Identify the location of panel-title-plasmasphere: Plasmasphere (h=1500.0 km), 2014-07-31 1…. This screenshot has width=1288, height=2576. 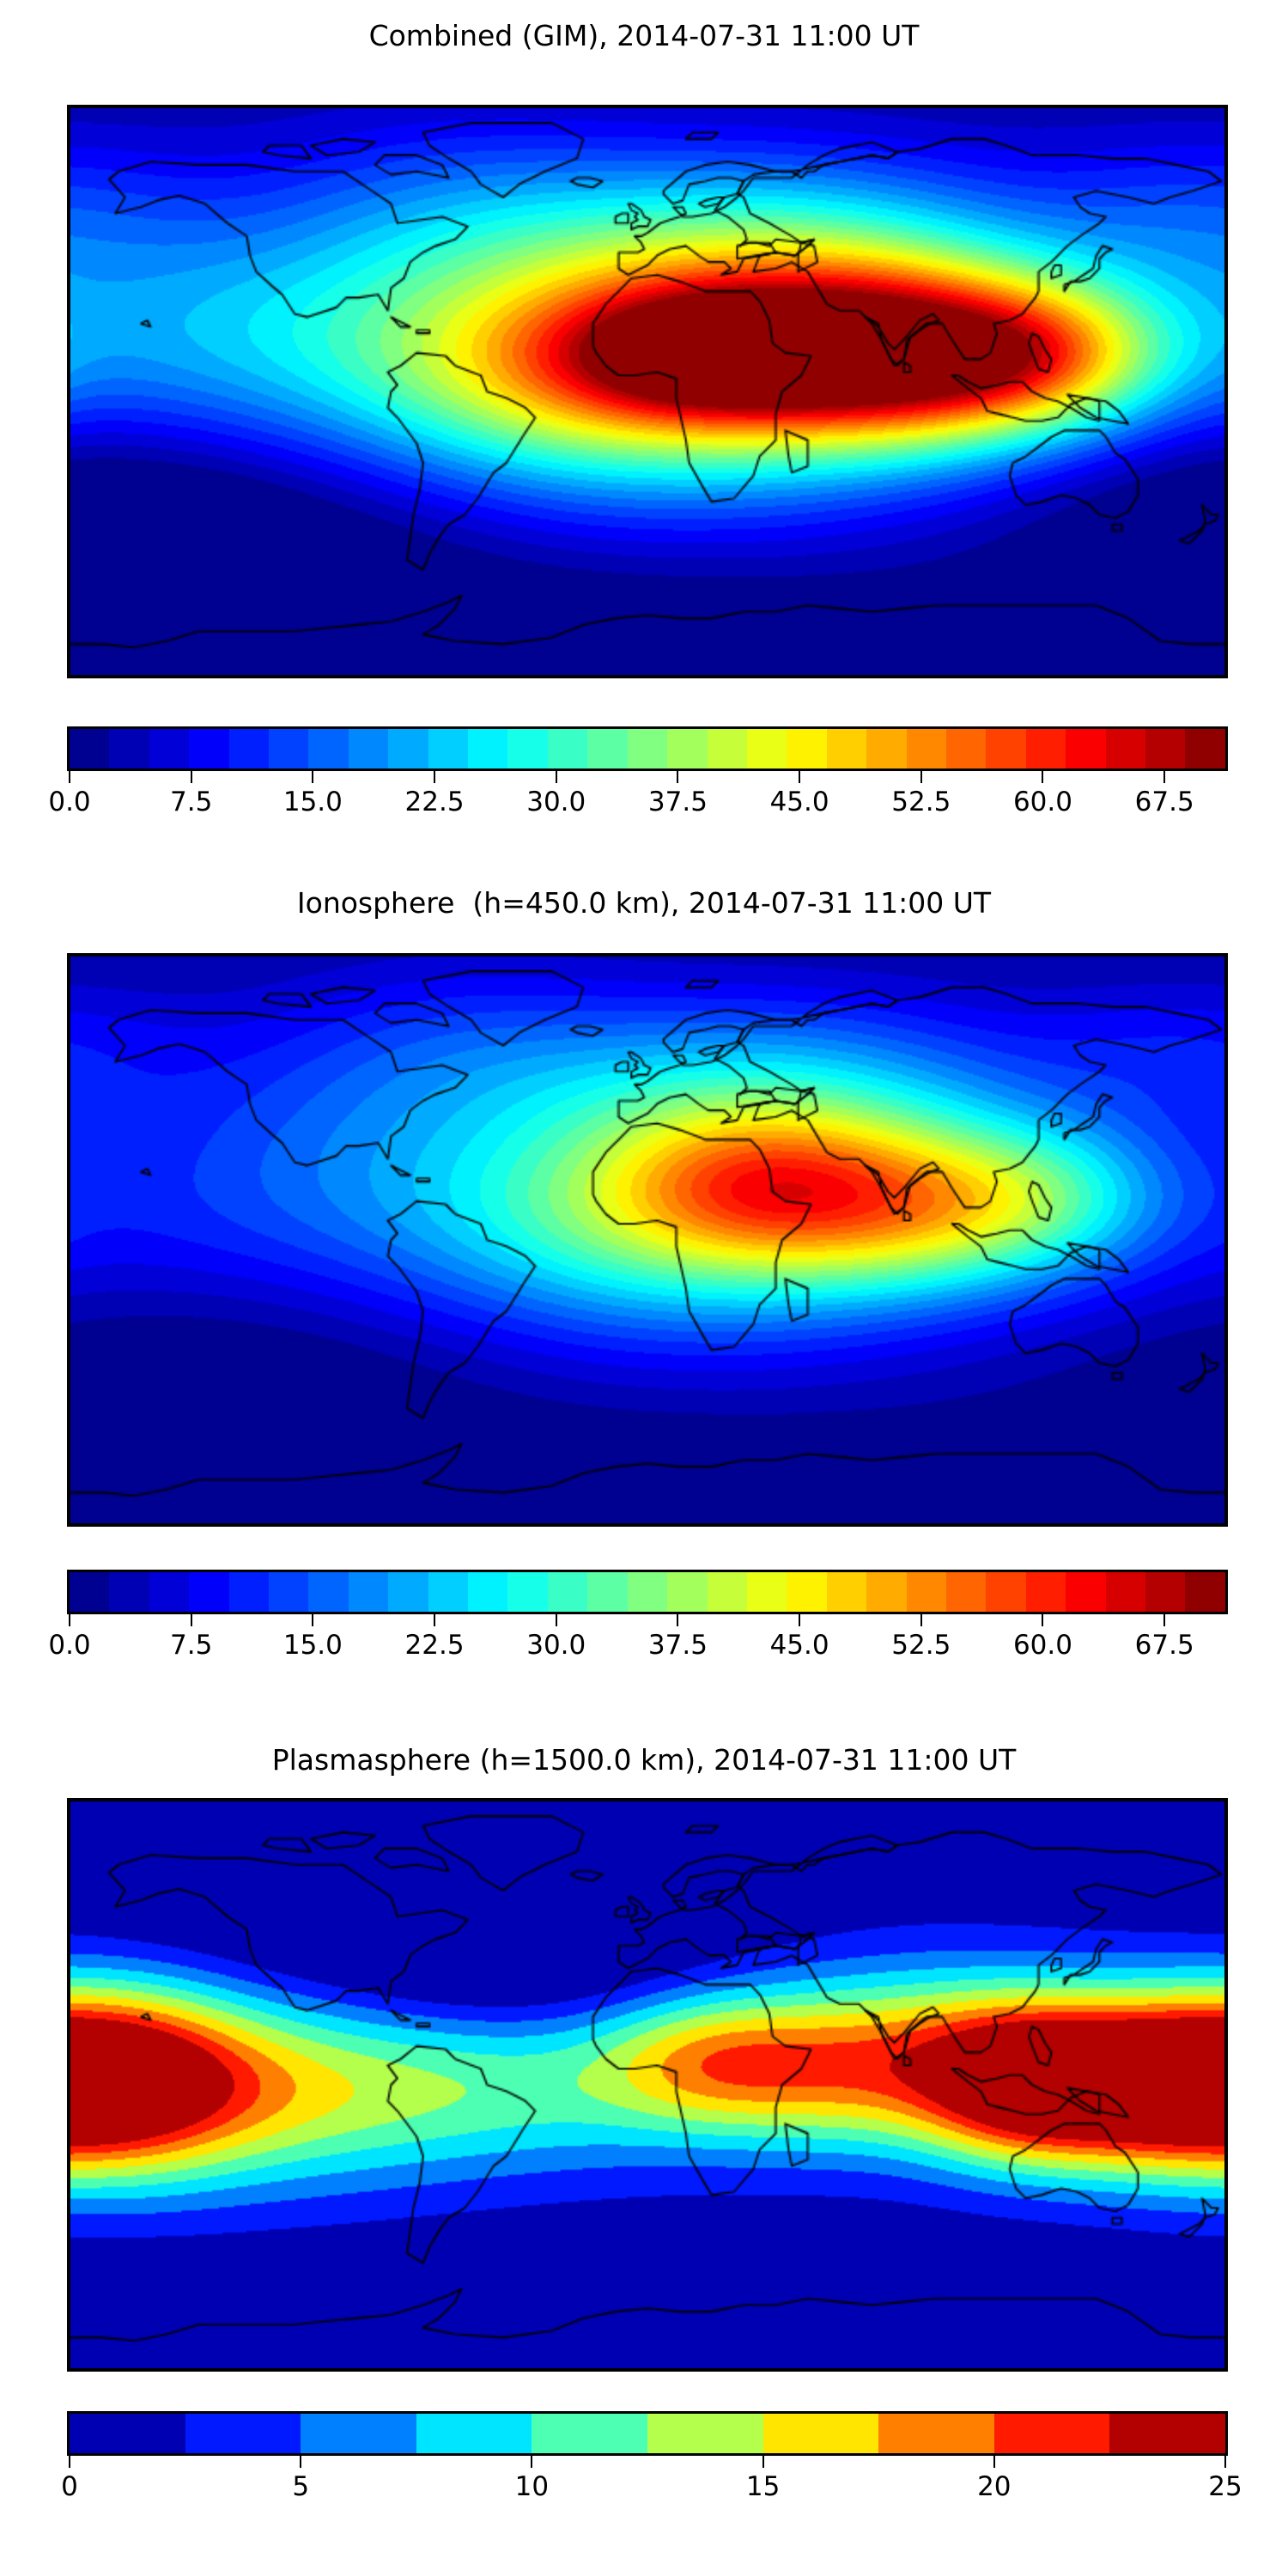
(644, 1760).